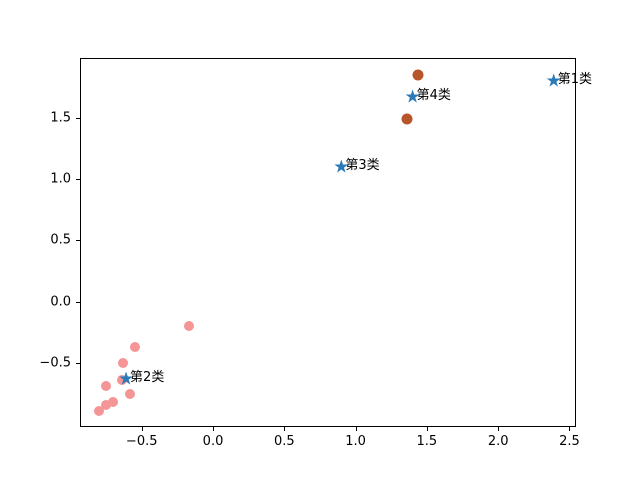  I want to click on x-tick-label: 0.5, so click(284, 441).